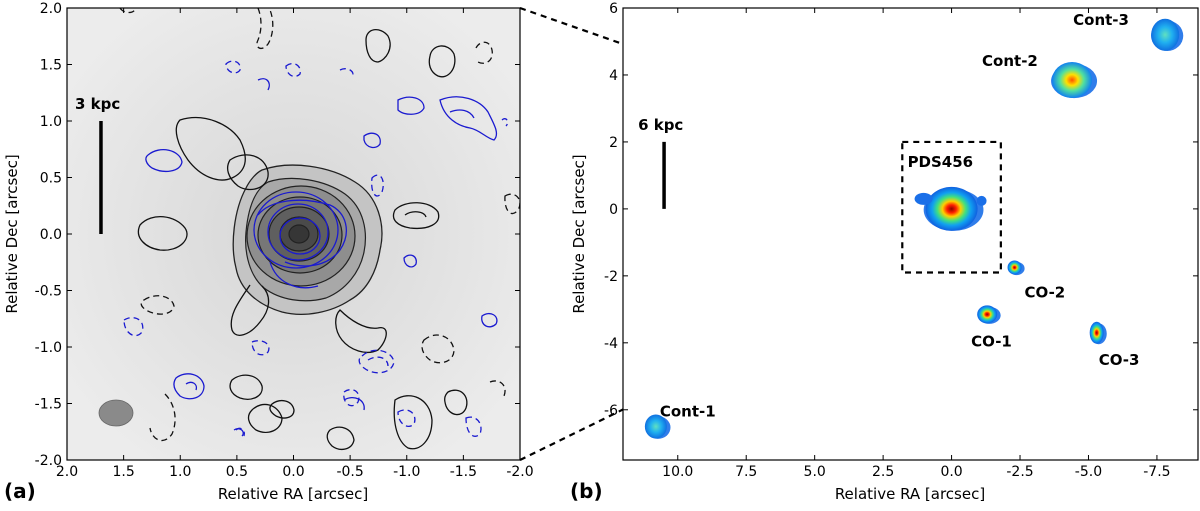  I want to click on panel-b-scalebar-label: 6 kpc, so click(660, 125).